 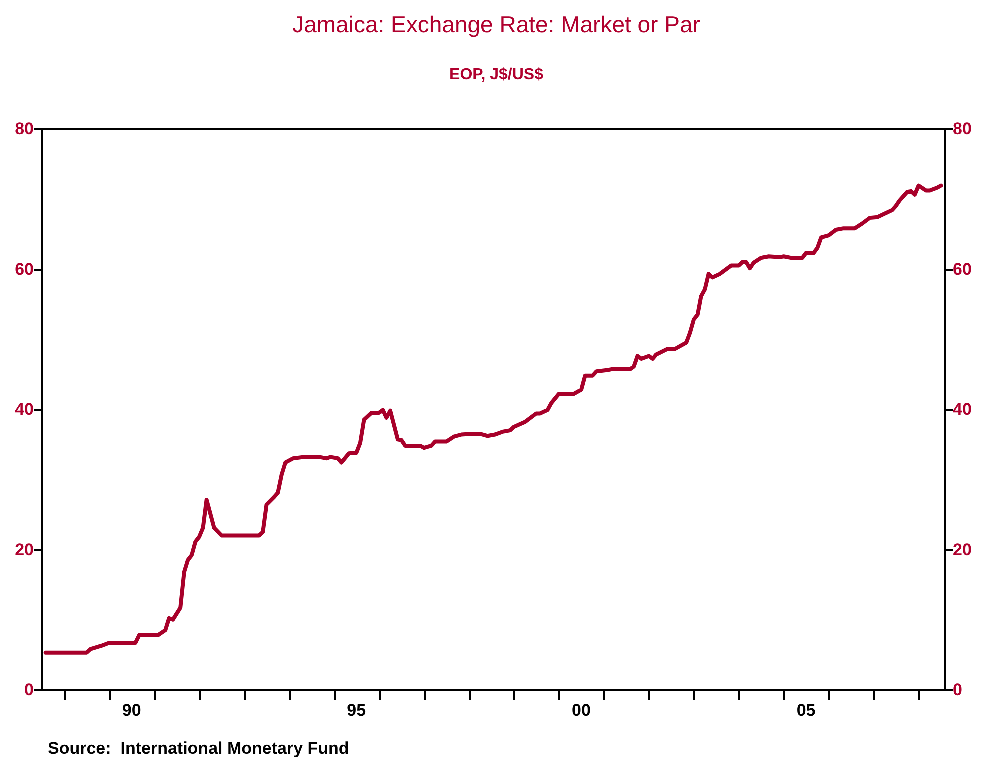 What do you see at coordinates (957, 690) in the screenshot?
I see `y2-tick-label: 0` at bounding box center [957, 690].